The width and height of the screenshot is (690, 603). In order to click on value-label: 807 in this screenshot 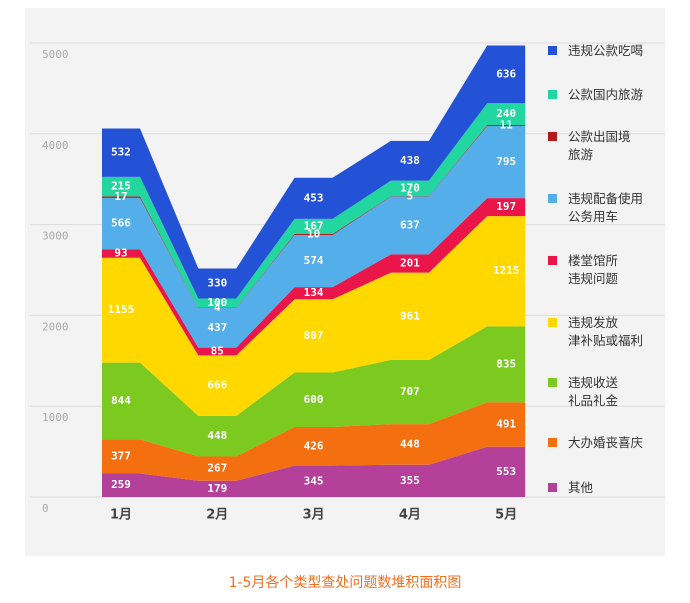, I will do `click(314, 335)`.